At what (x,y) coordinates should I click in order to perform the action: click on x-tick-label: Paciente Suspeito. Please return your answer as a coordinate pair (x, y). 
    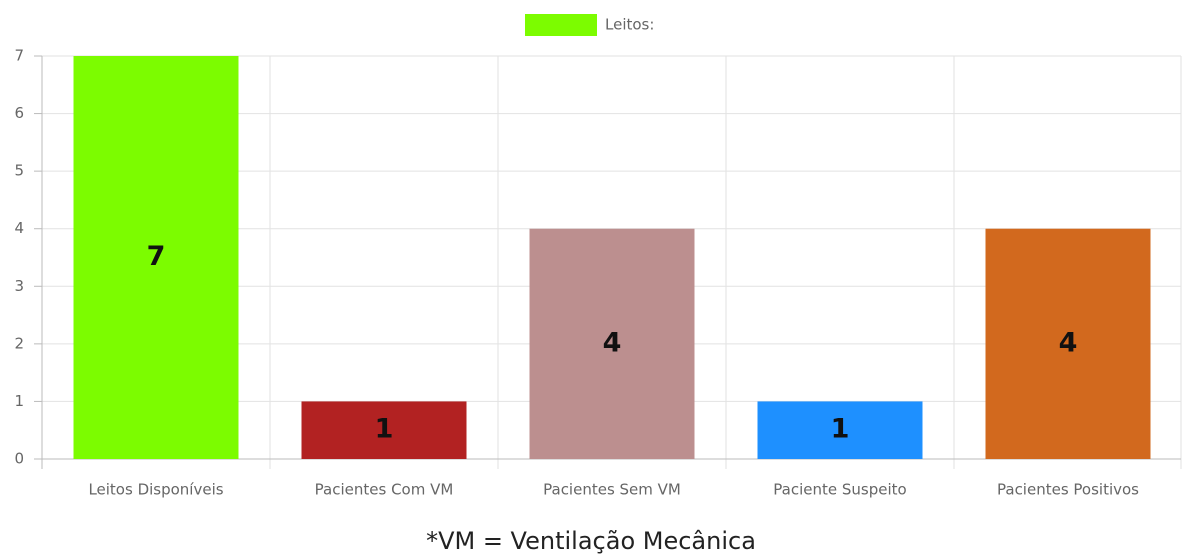
    Looking at the image, I should click on (839, 490).